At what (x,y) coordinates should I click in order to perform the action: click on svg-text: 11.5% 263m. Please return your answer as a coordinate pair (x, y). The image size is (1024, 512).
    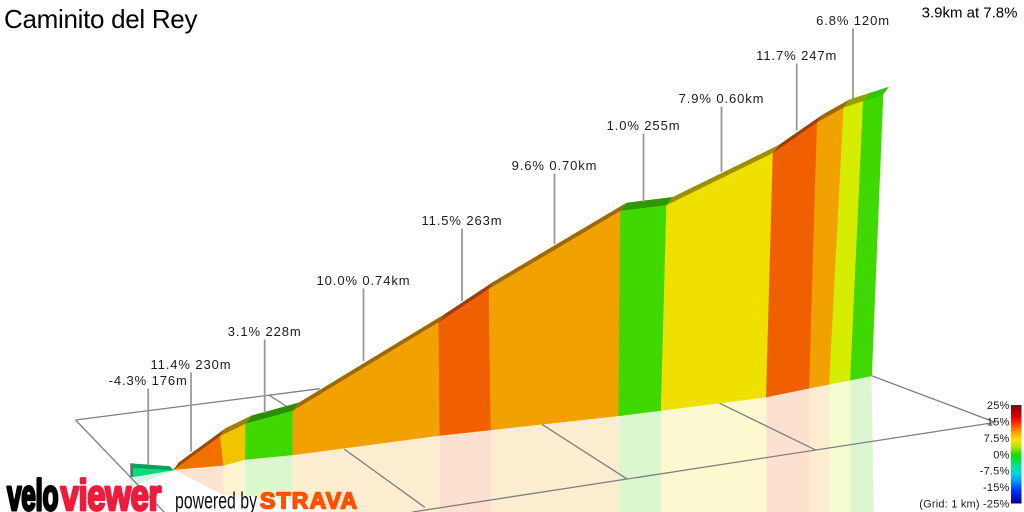
    Looking at the image, I should click on (461, 220).